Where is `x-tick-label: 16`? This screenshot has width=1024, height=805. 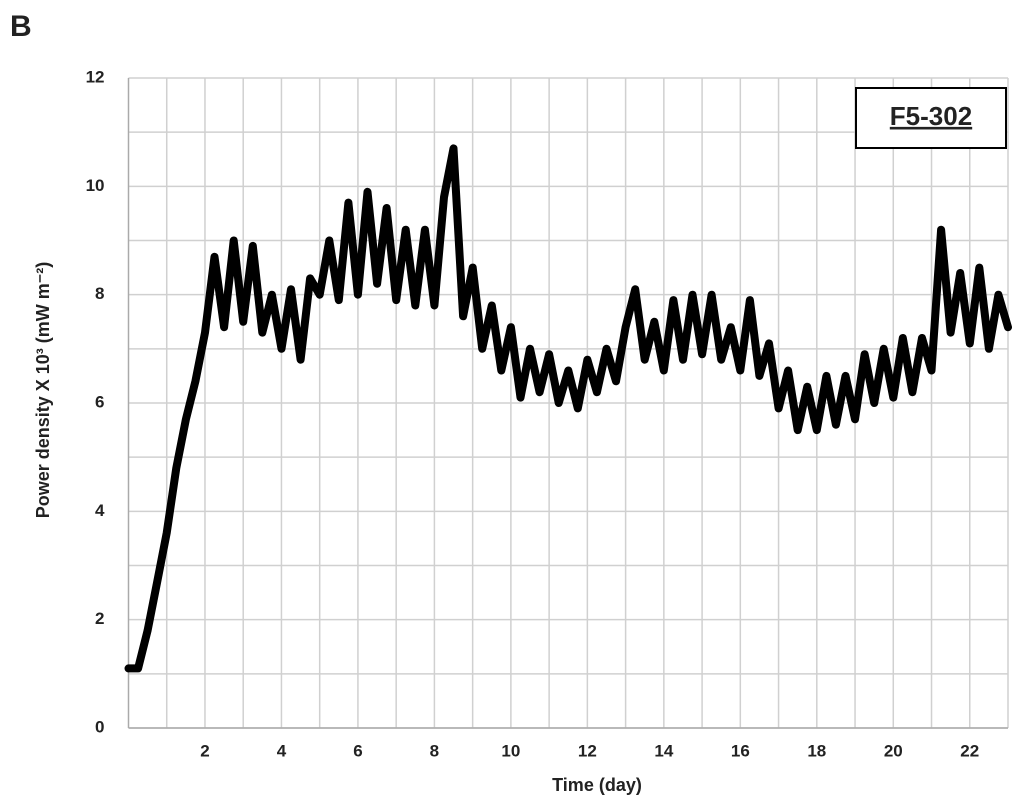 x-tick-label: 16 is located at coordinates (740, 750).